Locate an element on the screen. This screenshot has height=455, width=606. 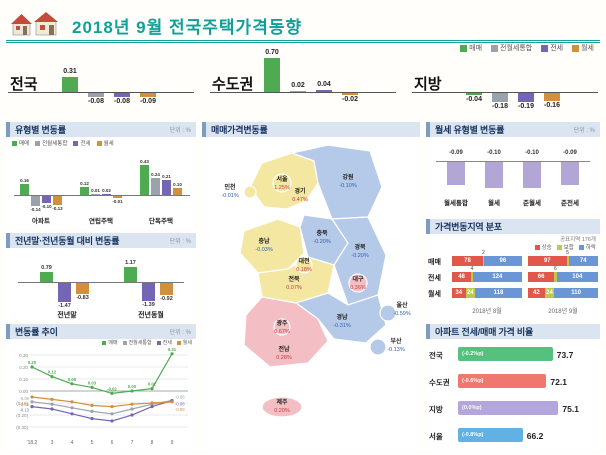
bar-value-label: -1.47 is located at coordinates (64, 306).